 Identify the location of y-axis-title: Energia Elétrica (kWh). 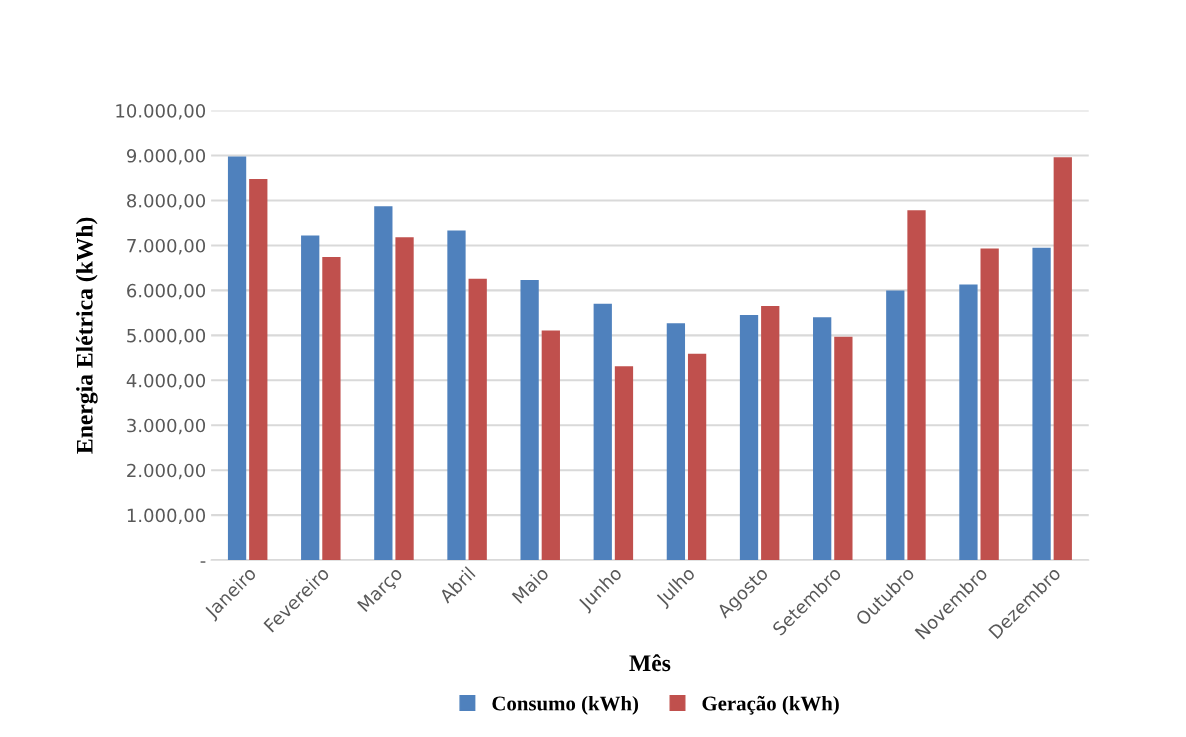
(87, 335).